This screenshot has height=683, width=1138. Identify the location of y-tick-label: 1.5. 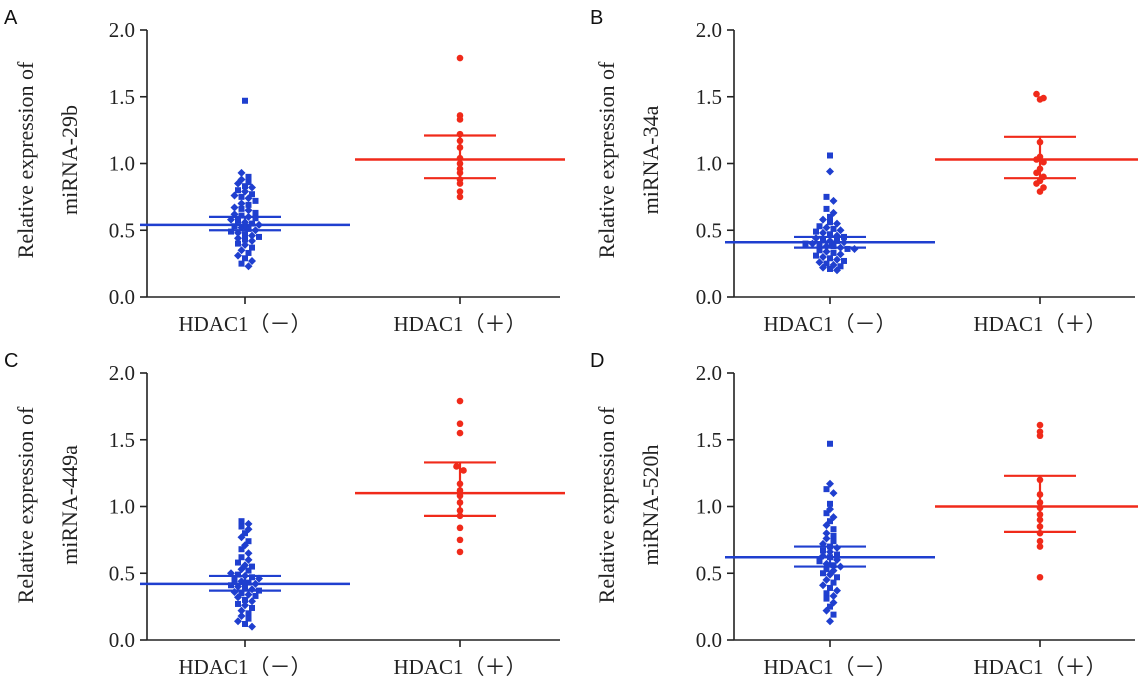
(709, 440).